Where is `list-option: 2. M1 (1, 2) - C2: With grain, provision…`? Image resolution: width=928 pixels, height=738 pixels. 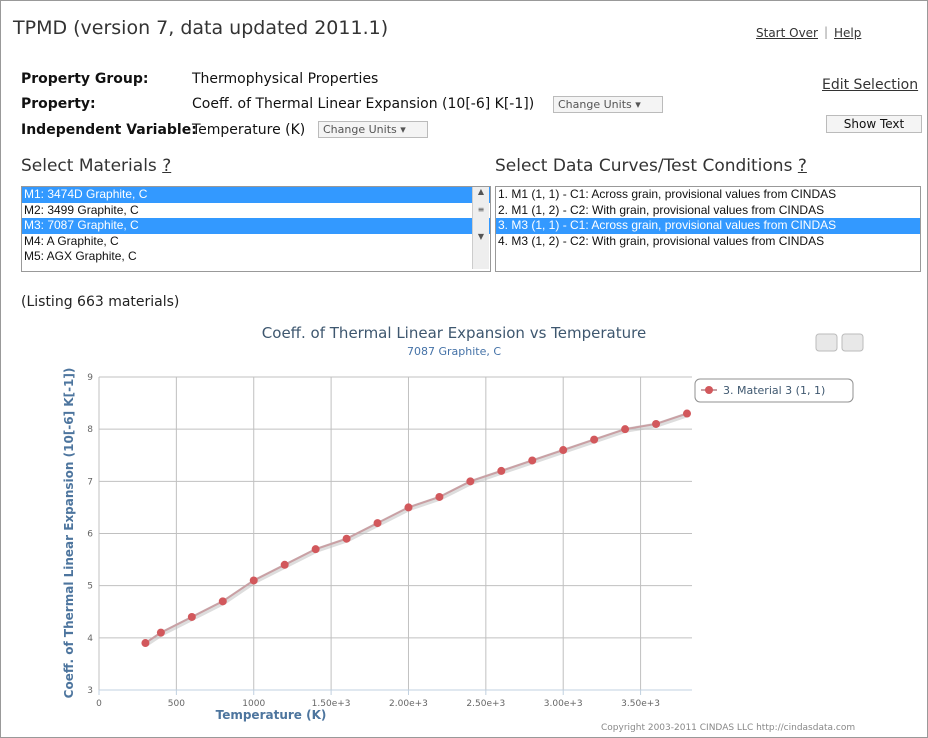 list-option: 2. M1 (1, 2) - C2: With grain, provision… is located at coordinates (661, 209).